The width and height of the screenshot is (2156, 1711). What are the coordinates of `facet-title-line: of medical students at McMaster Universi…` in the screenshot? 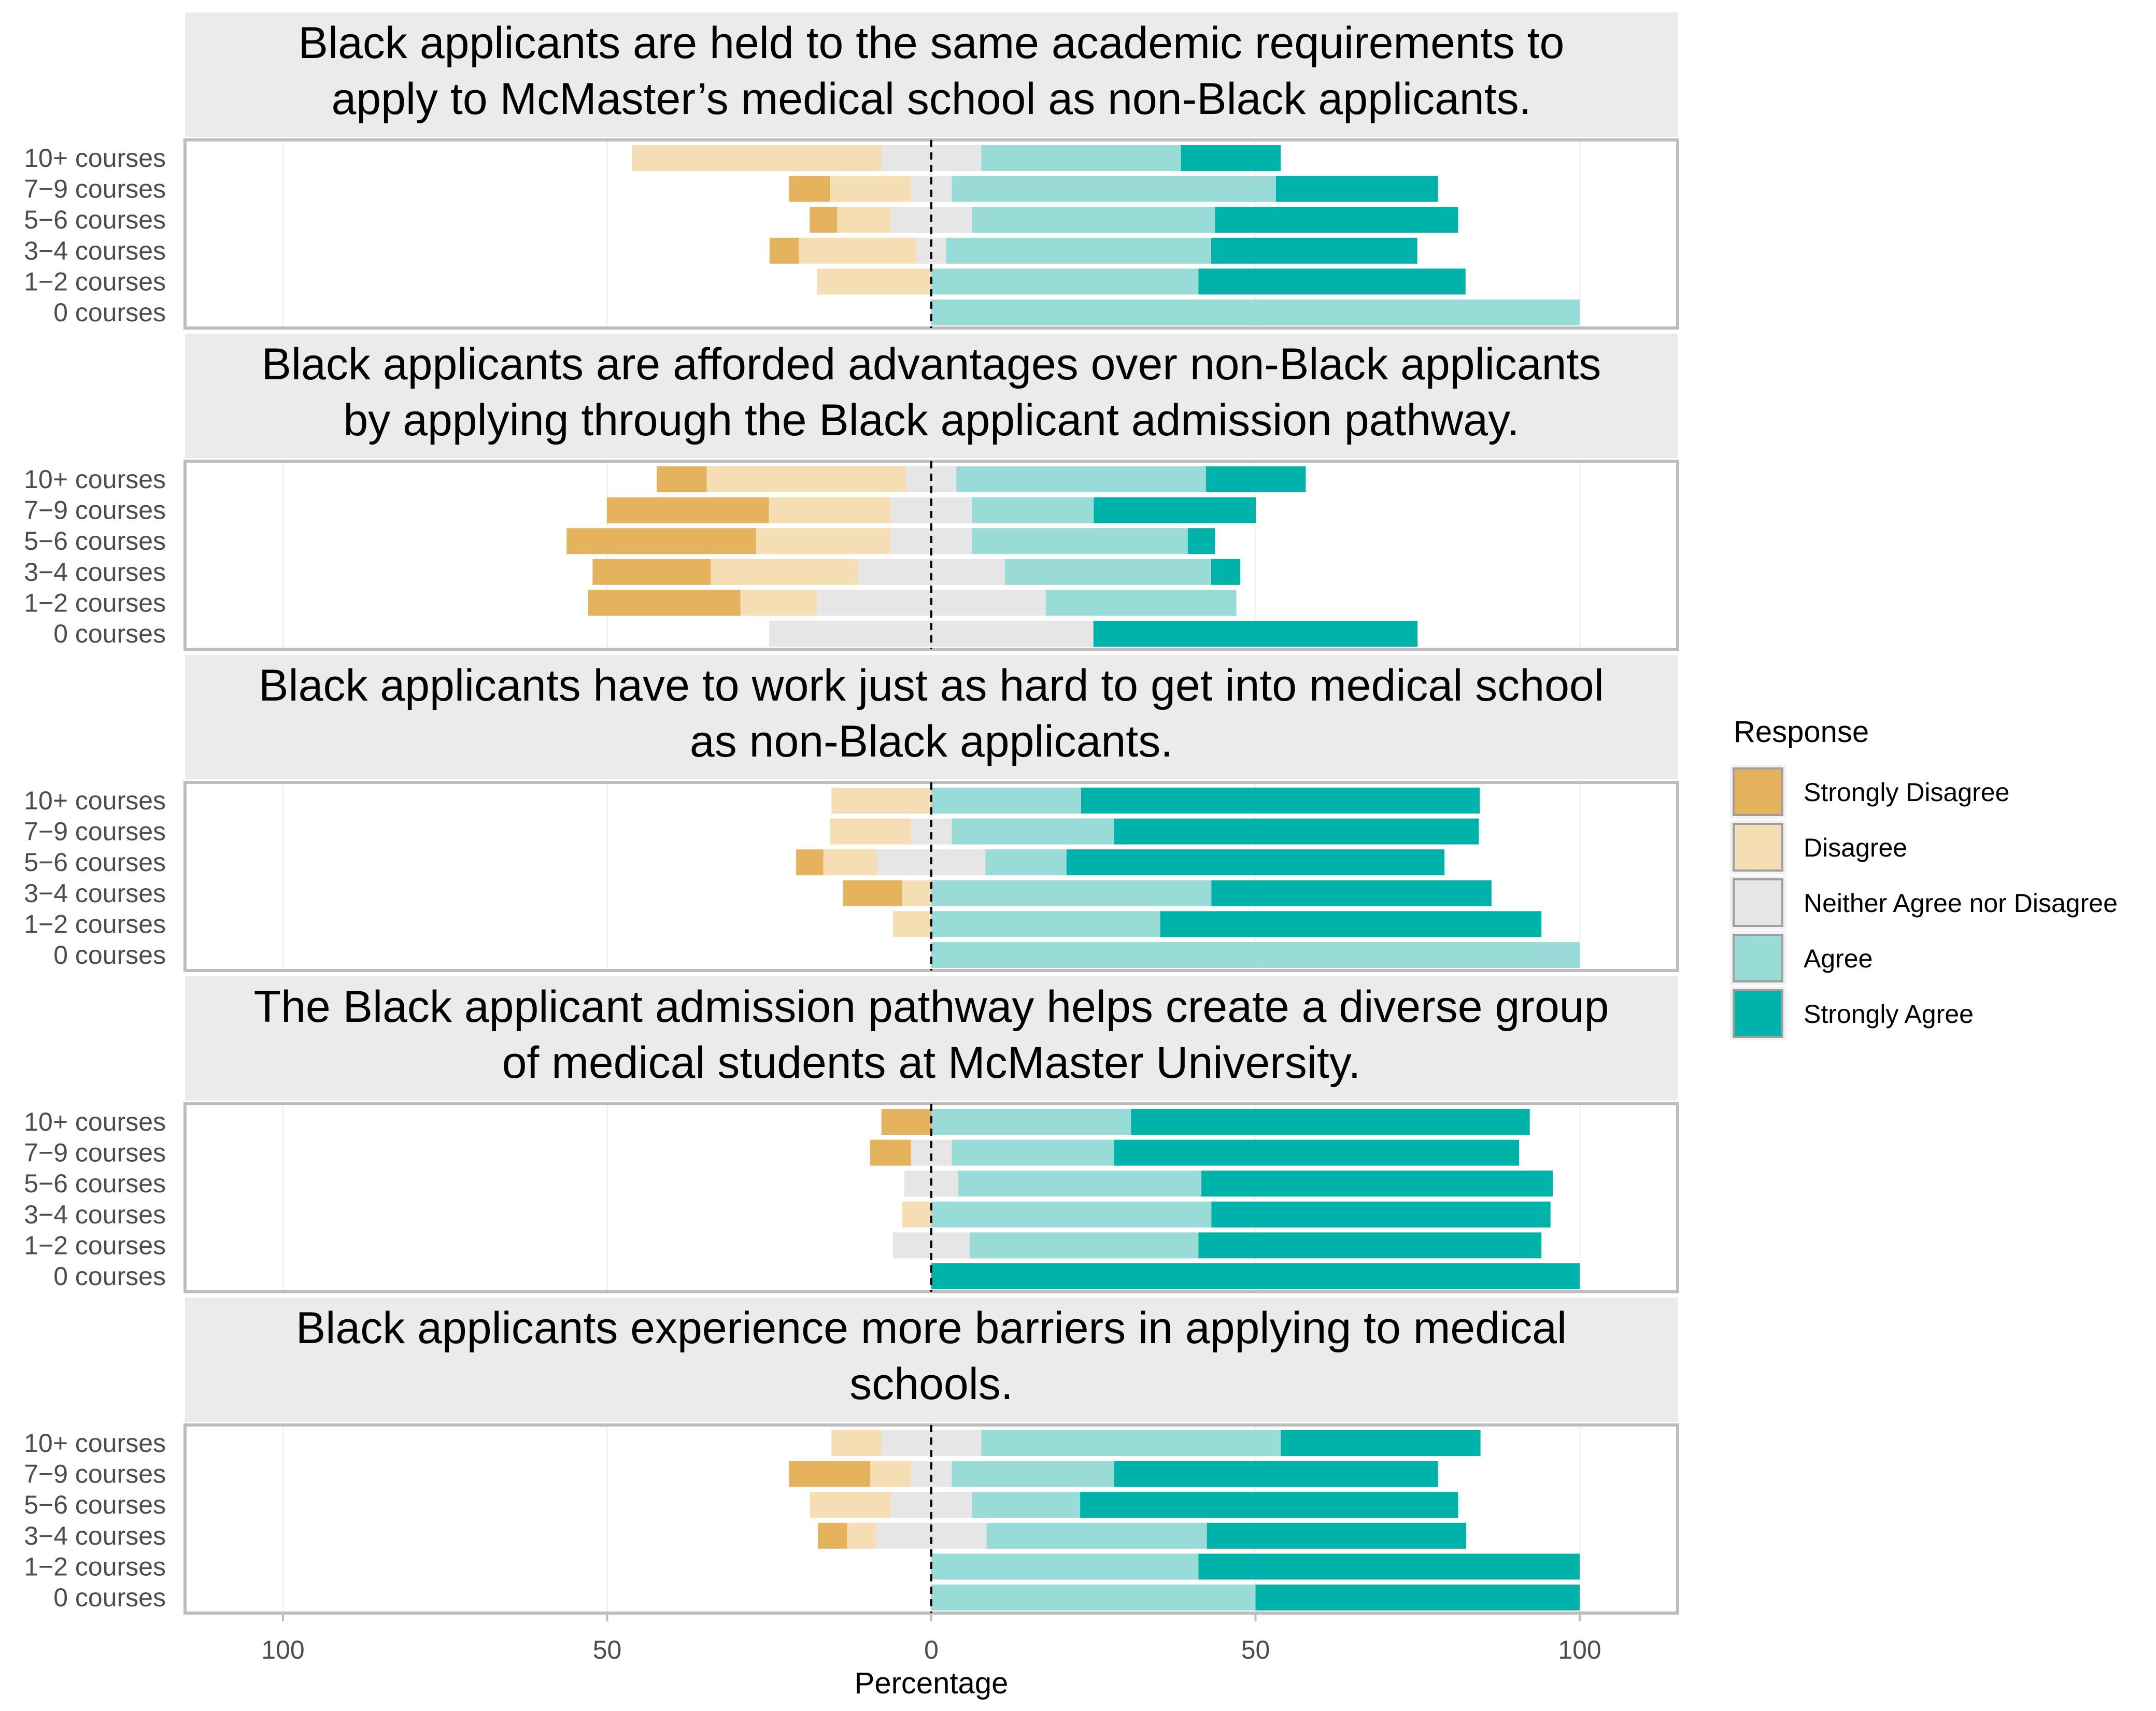 It's located at (932, 1063).